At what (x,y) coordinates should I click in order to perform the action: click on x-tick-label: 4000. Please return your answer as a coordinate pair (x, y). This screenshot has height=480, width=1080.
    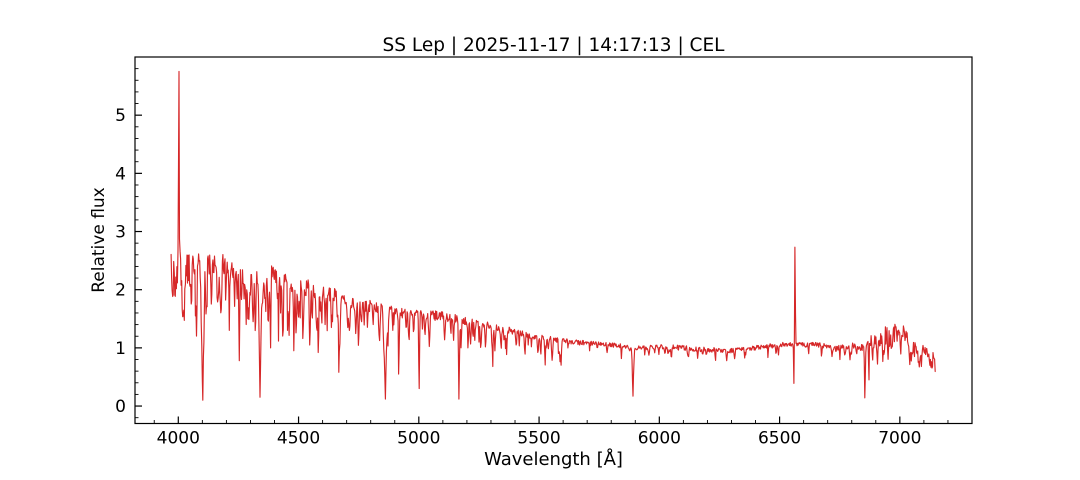
    Looking at the image, I should click on (178, 439).